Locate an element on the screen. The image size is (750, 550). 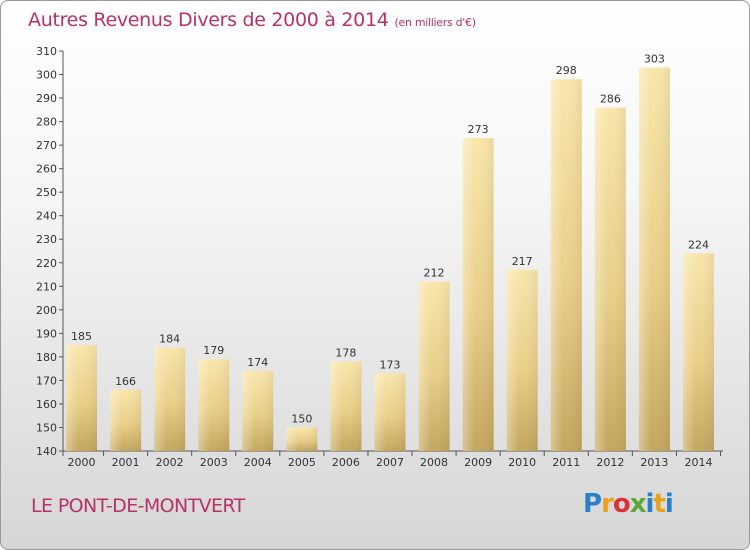
x-tick-label-2005: 2005 is located at coordinates (302, 462).